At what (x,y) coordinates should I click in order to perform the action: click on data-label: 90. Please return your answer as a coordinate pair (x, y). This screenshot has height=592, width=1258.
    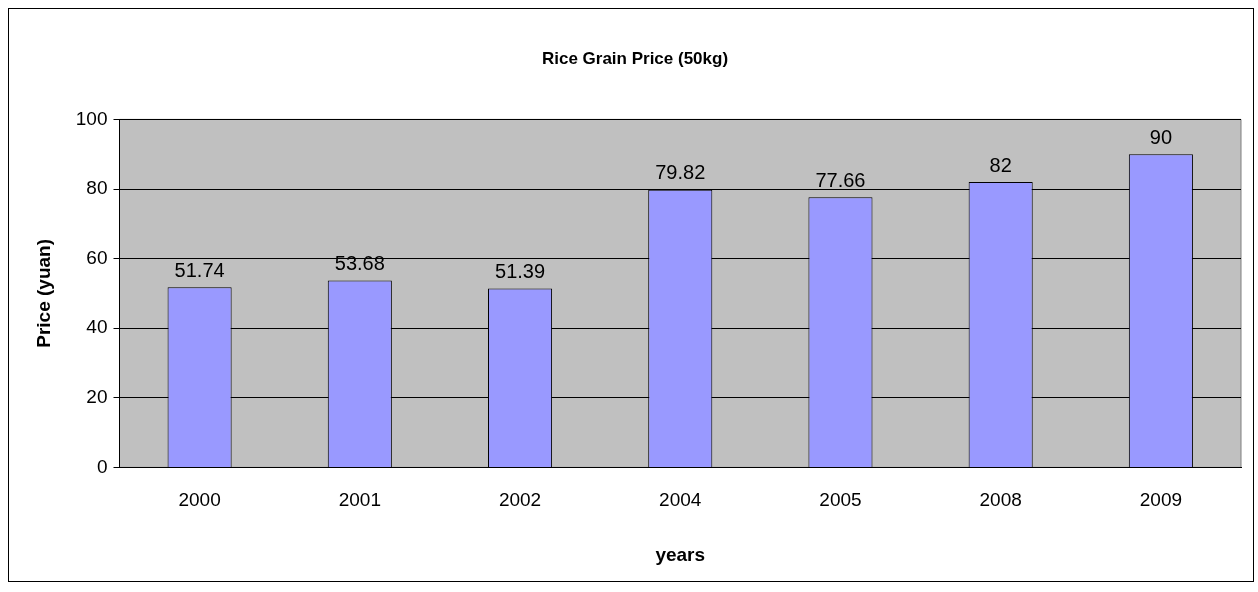
    Looking at the image, I should click on (1161, 136).